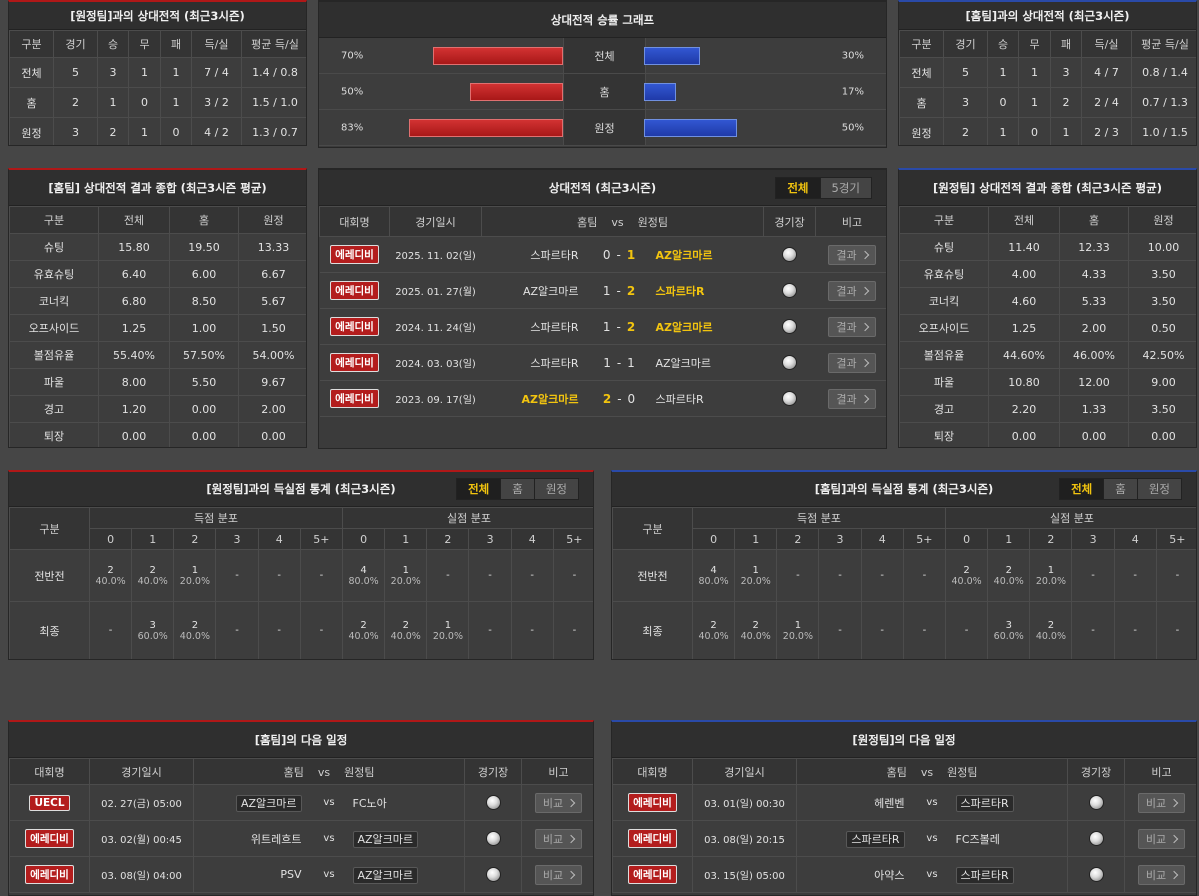 The width and height of the screenshot is (1199, 896). I want to click on data-row: 원정 3 2 1 0 4 / 2 1.3 / 0.7, so click(157, 131).